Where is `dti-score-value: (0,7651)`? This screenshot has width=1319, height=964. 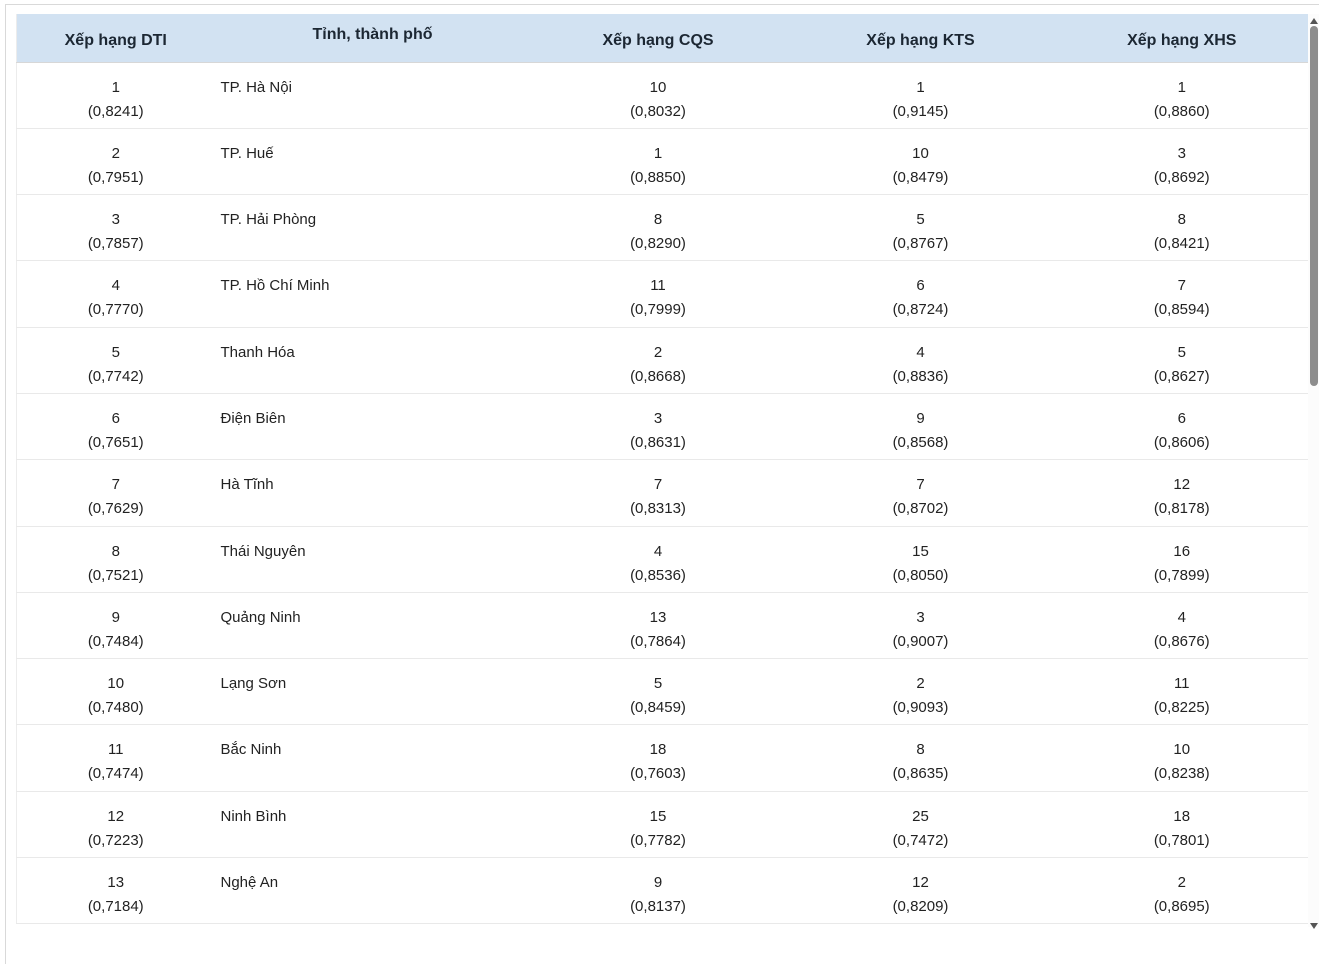
dti-score-value: (0,7651) is located at coordinates (115, 442).